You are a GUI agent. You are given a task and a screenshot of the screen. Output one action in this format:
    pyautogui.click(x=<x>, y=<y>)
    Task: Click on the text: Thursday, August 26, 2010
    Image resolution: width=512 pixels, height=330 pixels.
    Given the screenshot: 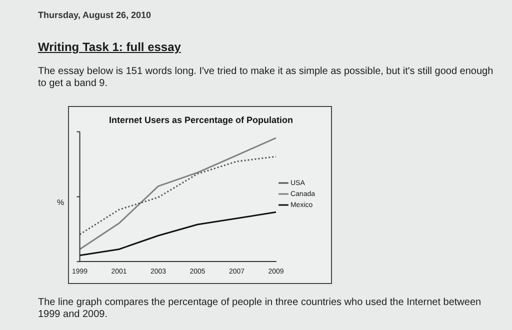 What is the action you would take?
    pyautogui.click(x=95, y=15)
    